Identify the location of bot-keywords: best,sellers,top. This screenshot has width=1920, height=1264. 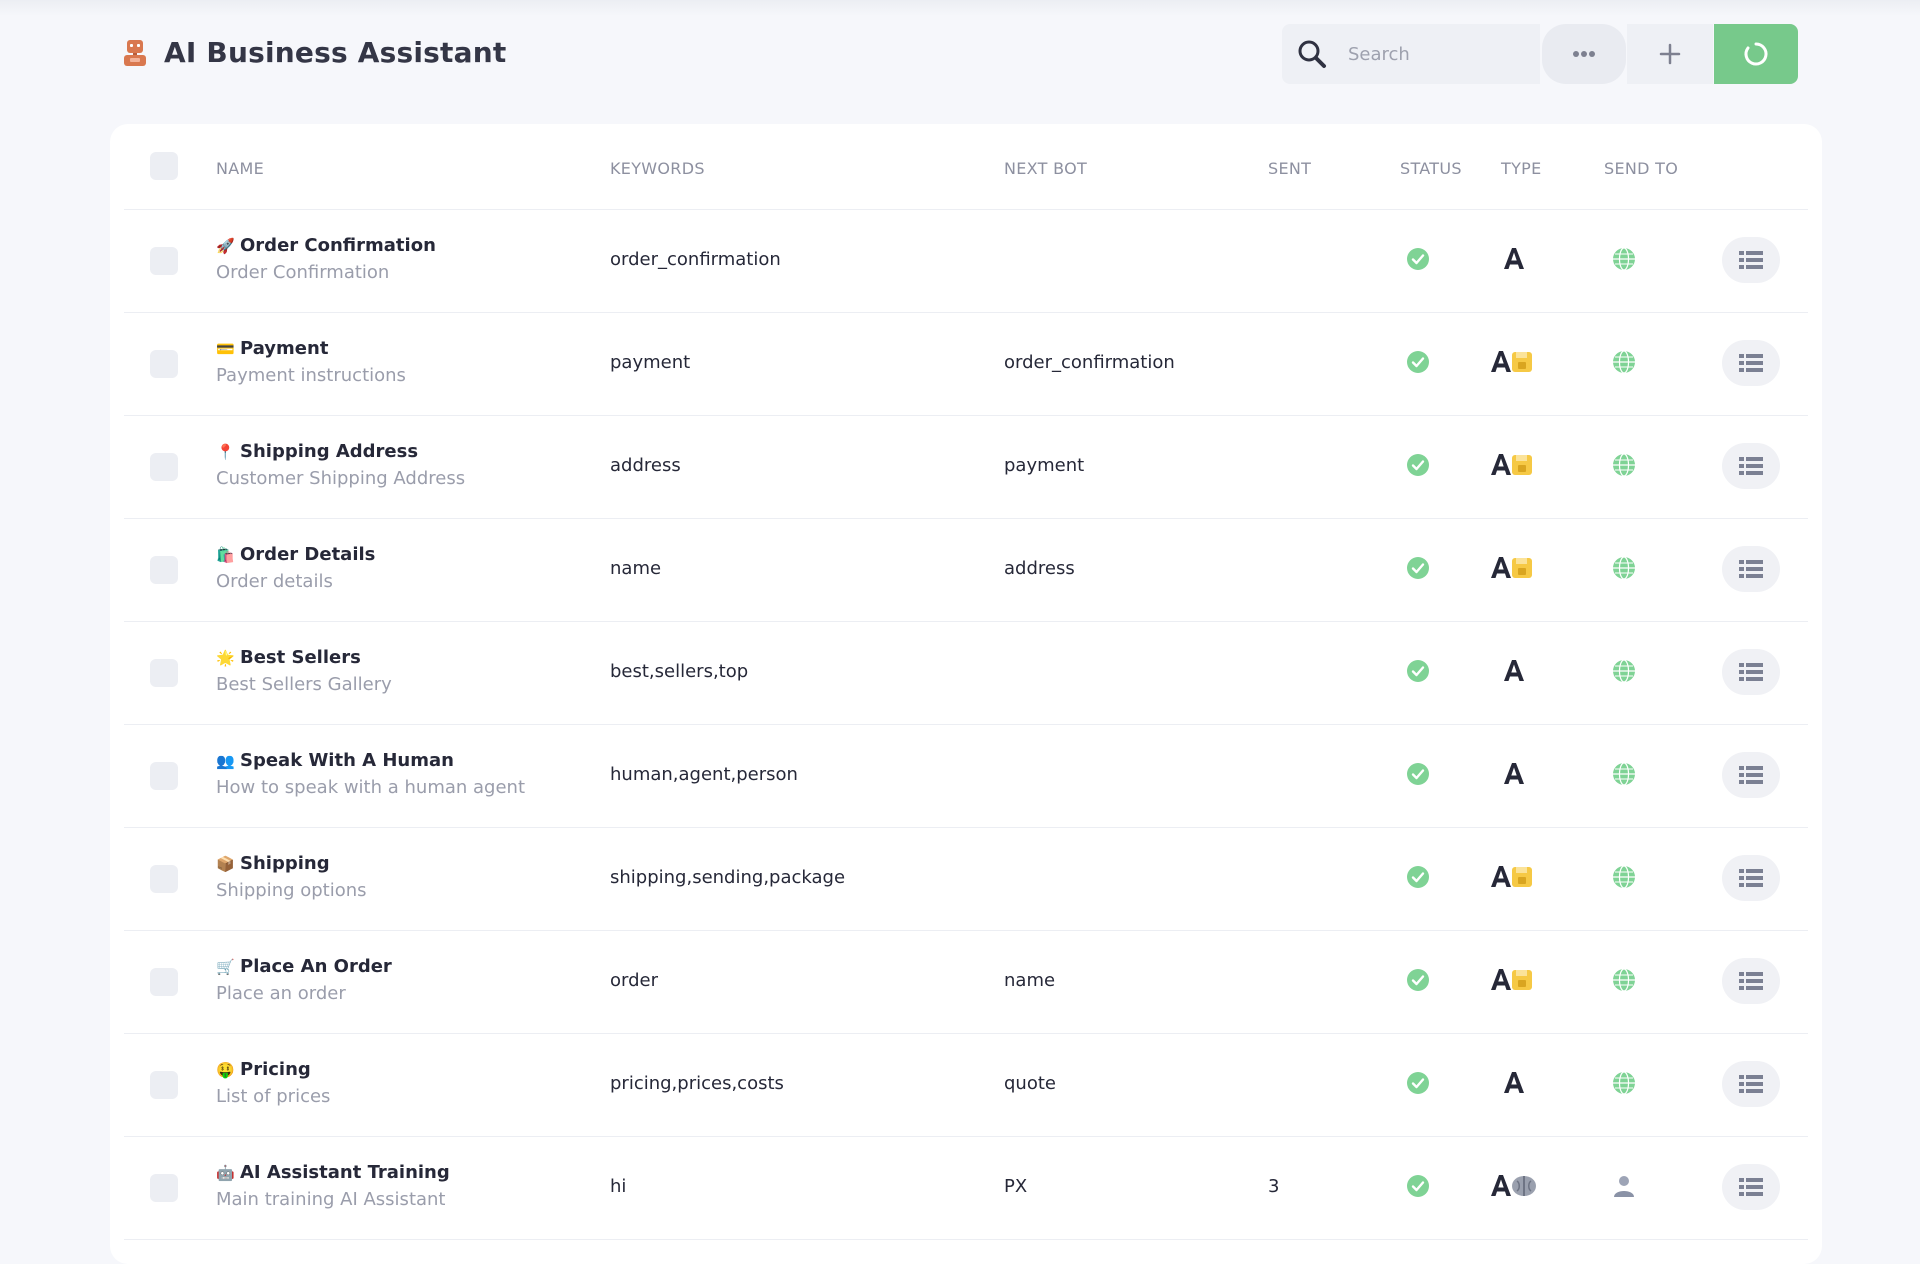
(679, 671).